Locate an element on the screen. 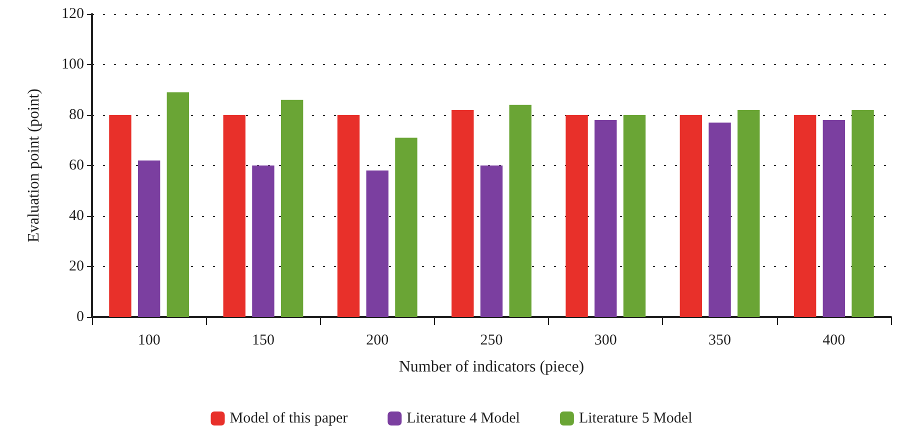  y-tick-label: 0 is located at coordinates (80, 317).